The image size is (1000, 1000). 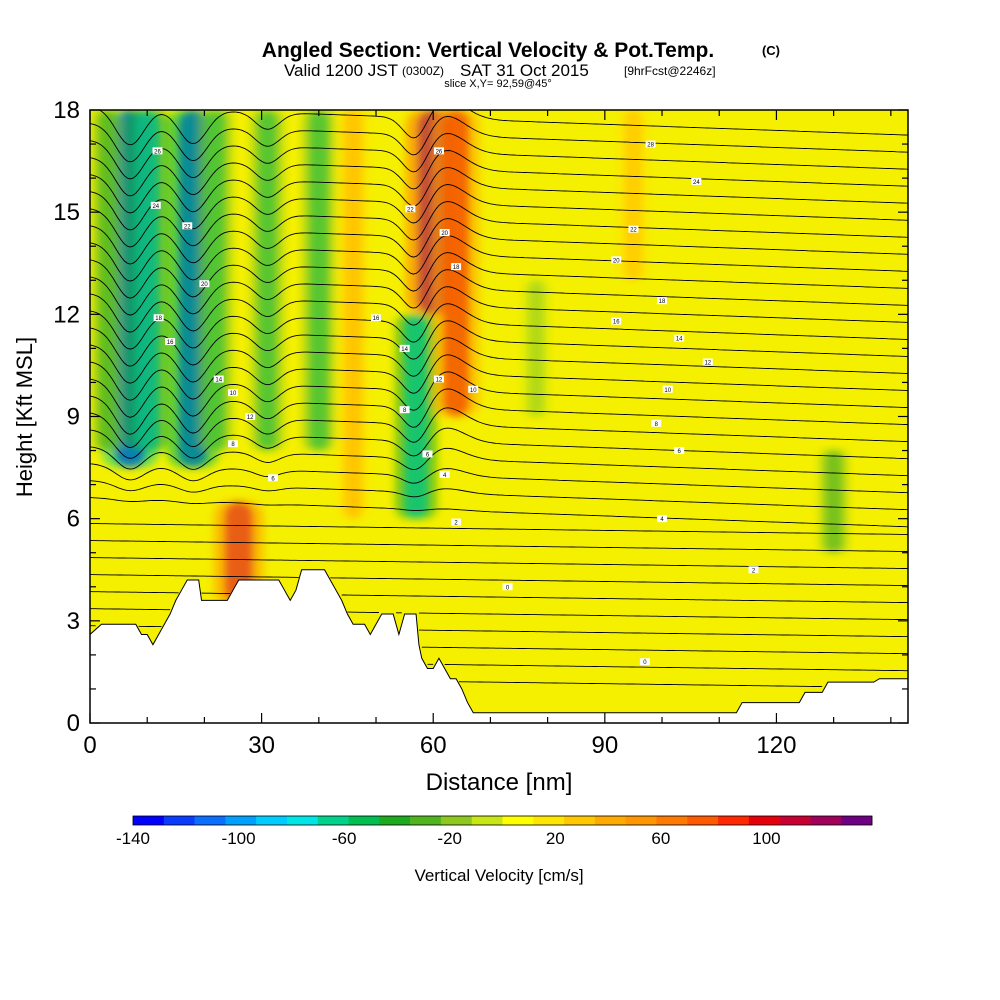 I want to click on svg-text: 18, so click(x=456, y=268).